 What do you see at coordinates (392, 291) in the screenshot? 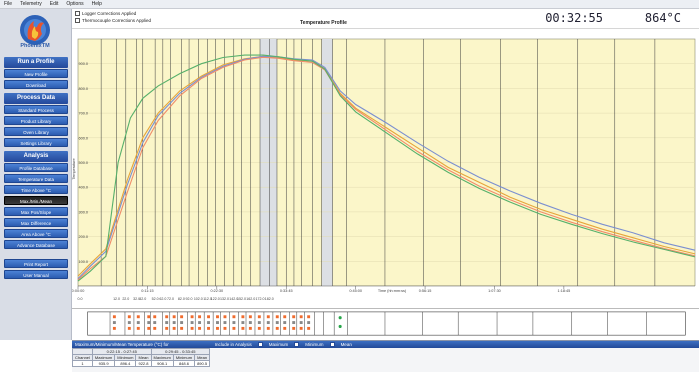
I see `x-axis-label: Time (hh:mm:ss)` at bounding box center [392, 291].